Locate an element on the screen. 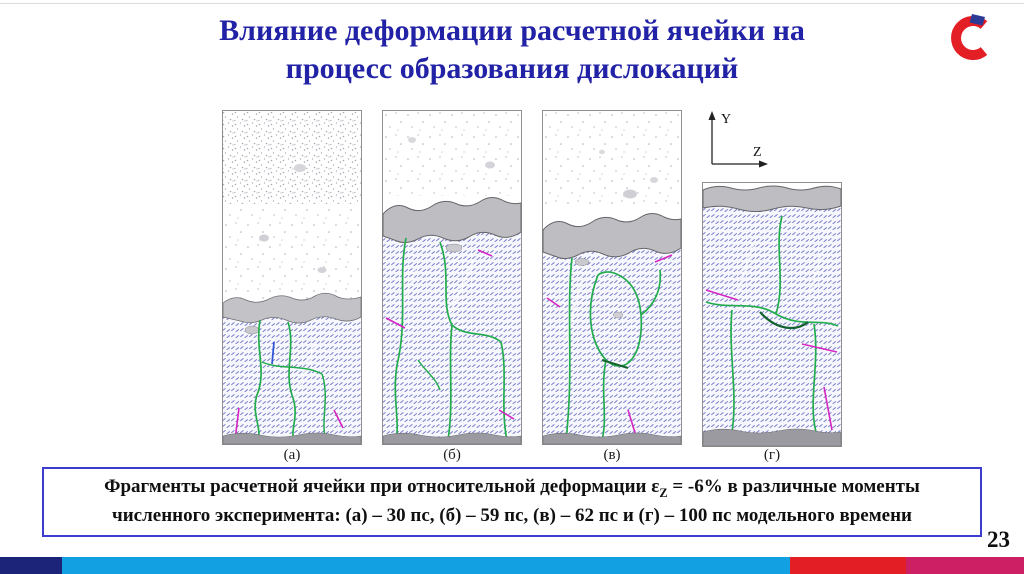 This screenshot has height=574, width=1024. dislocations-blue is located at coordinates (273, 353).